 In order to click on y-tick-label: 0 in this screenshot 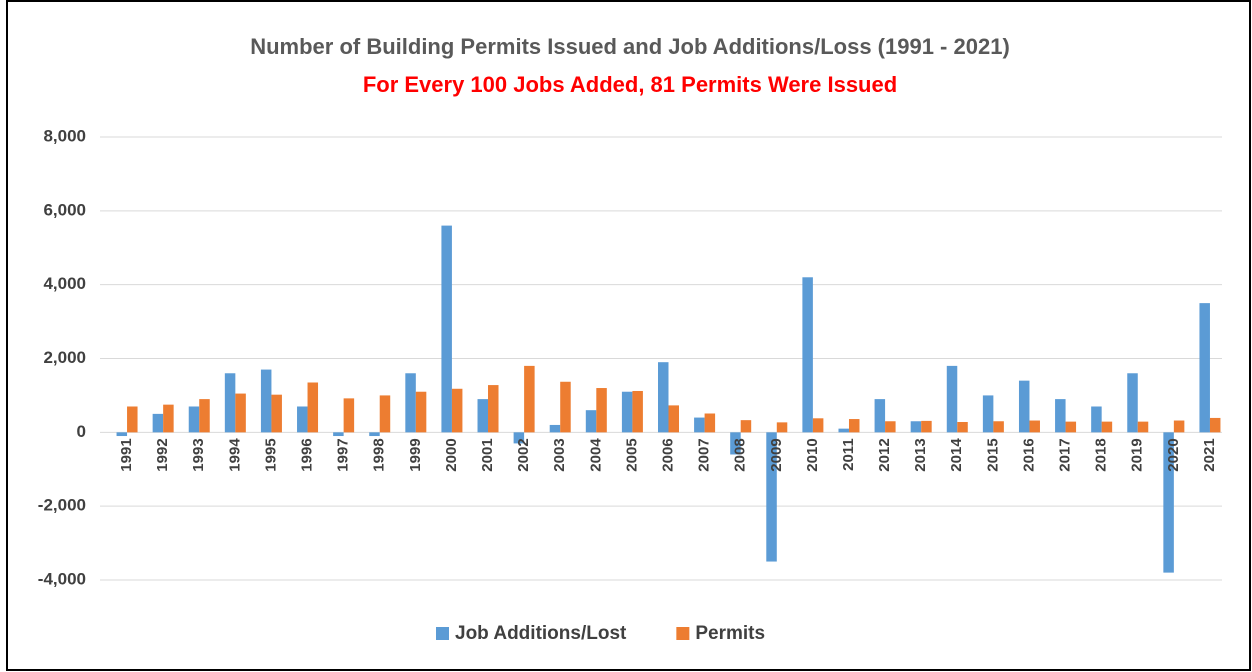, I will do `click(81, 431)`.